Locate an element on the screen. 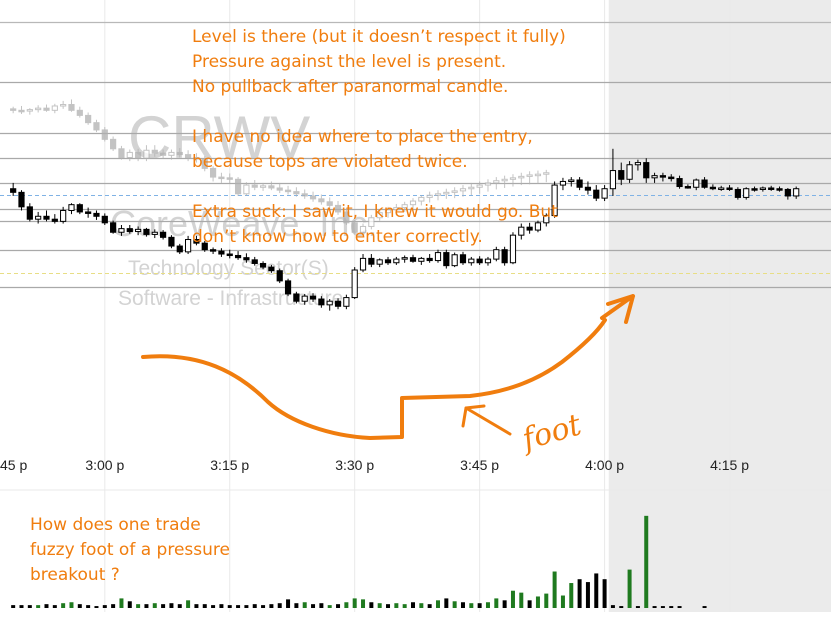  x-tick-label: 3:30 p is located at coordinates (354, 465).